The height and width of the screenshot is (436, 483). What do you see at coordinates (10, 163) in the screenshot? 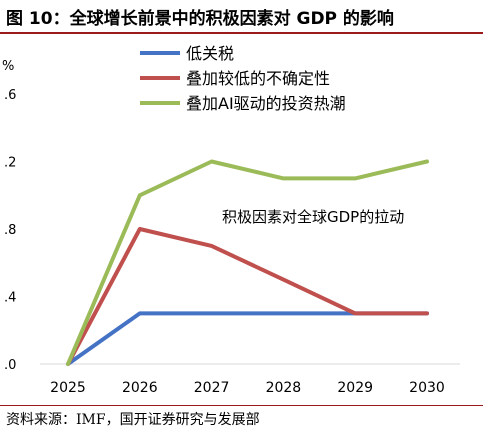
I see `y-tick-label: .2` at bounding box center [10, 163].